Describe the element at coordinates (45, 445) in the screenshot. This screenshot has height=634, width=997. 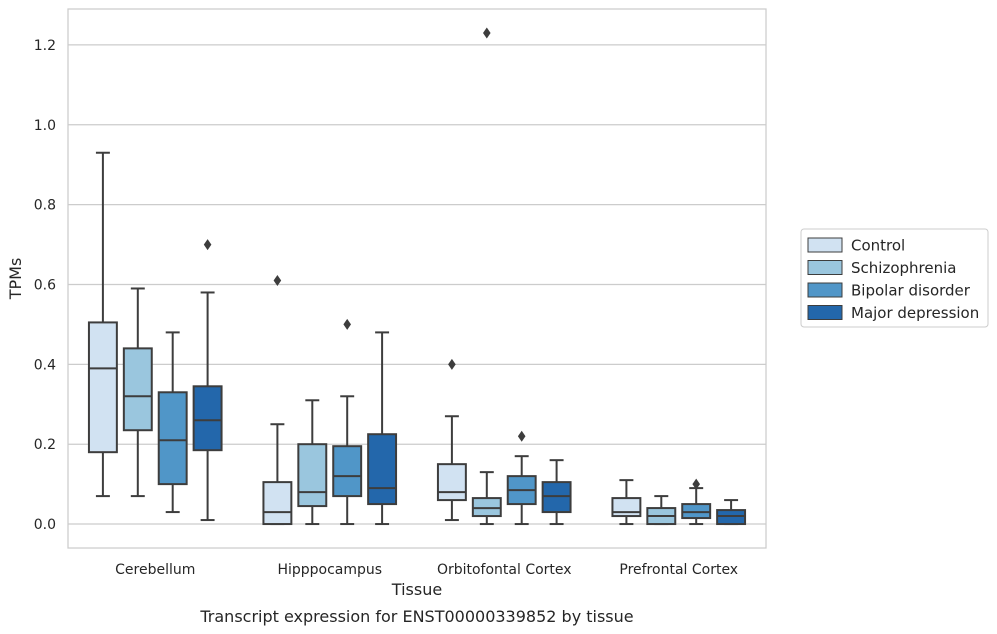
I see `y-tick-label: 0.2` at that location.